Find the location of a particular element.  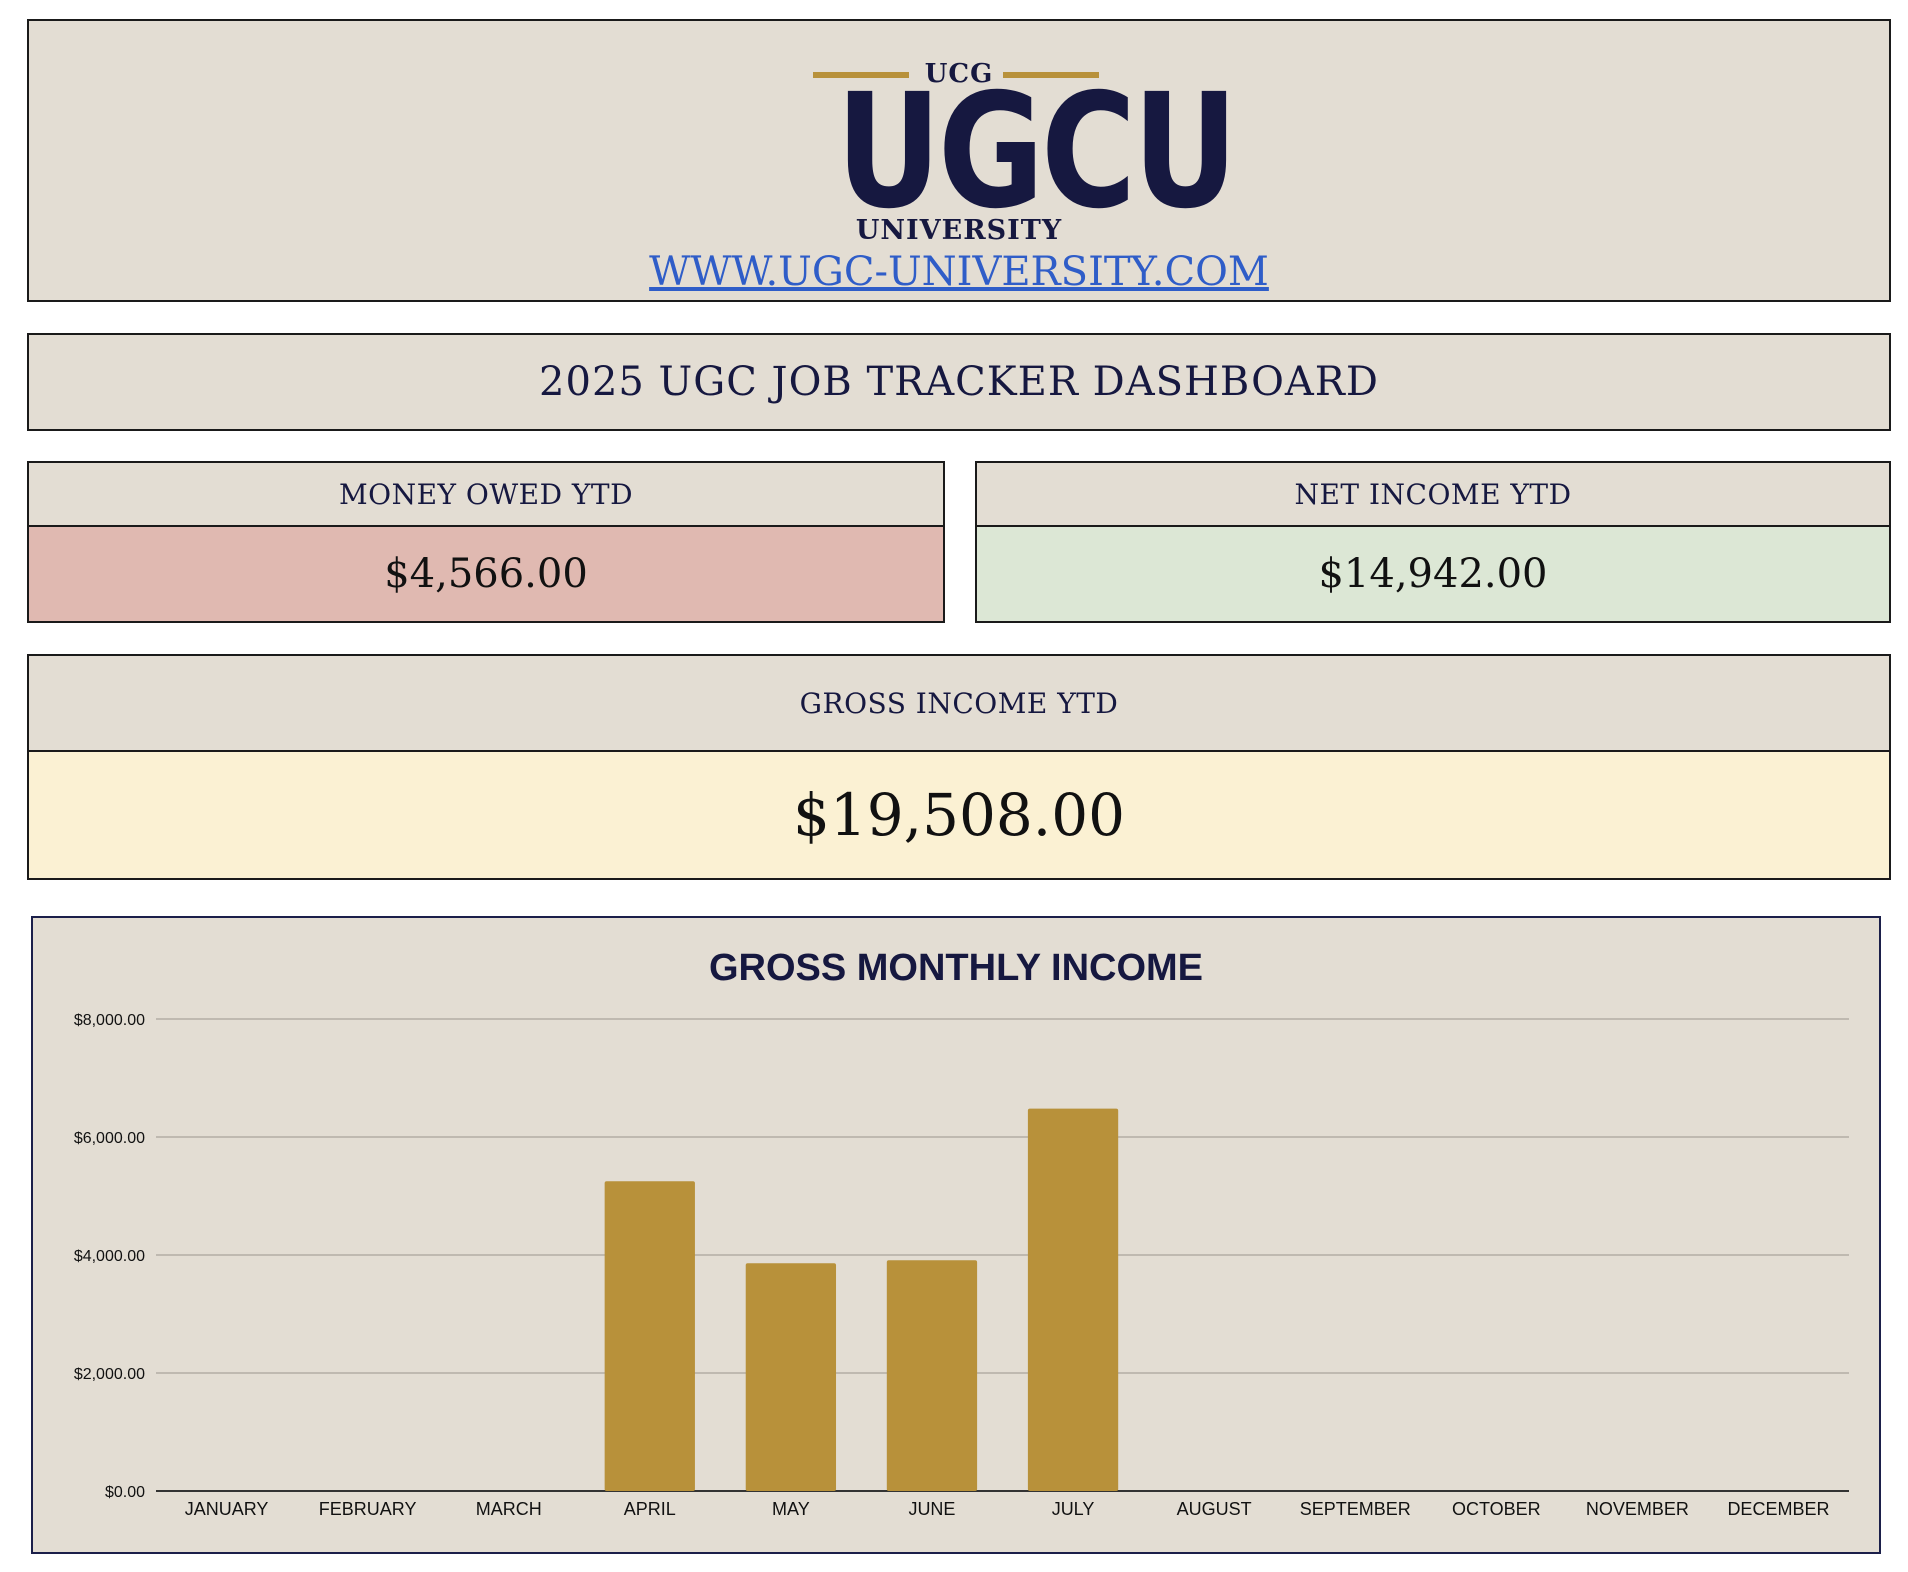

bar-june is located at coordinates (932, 1375).